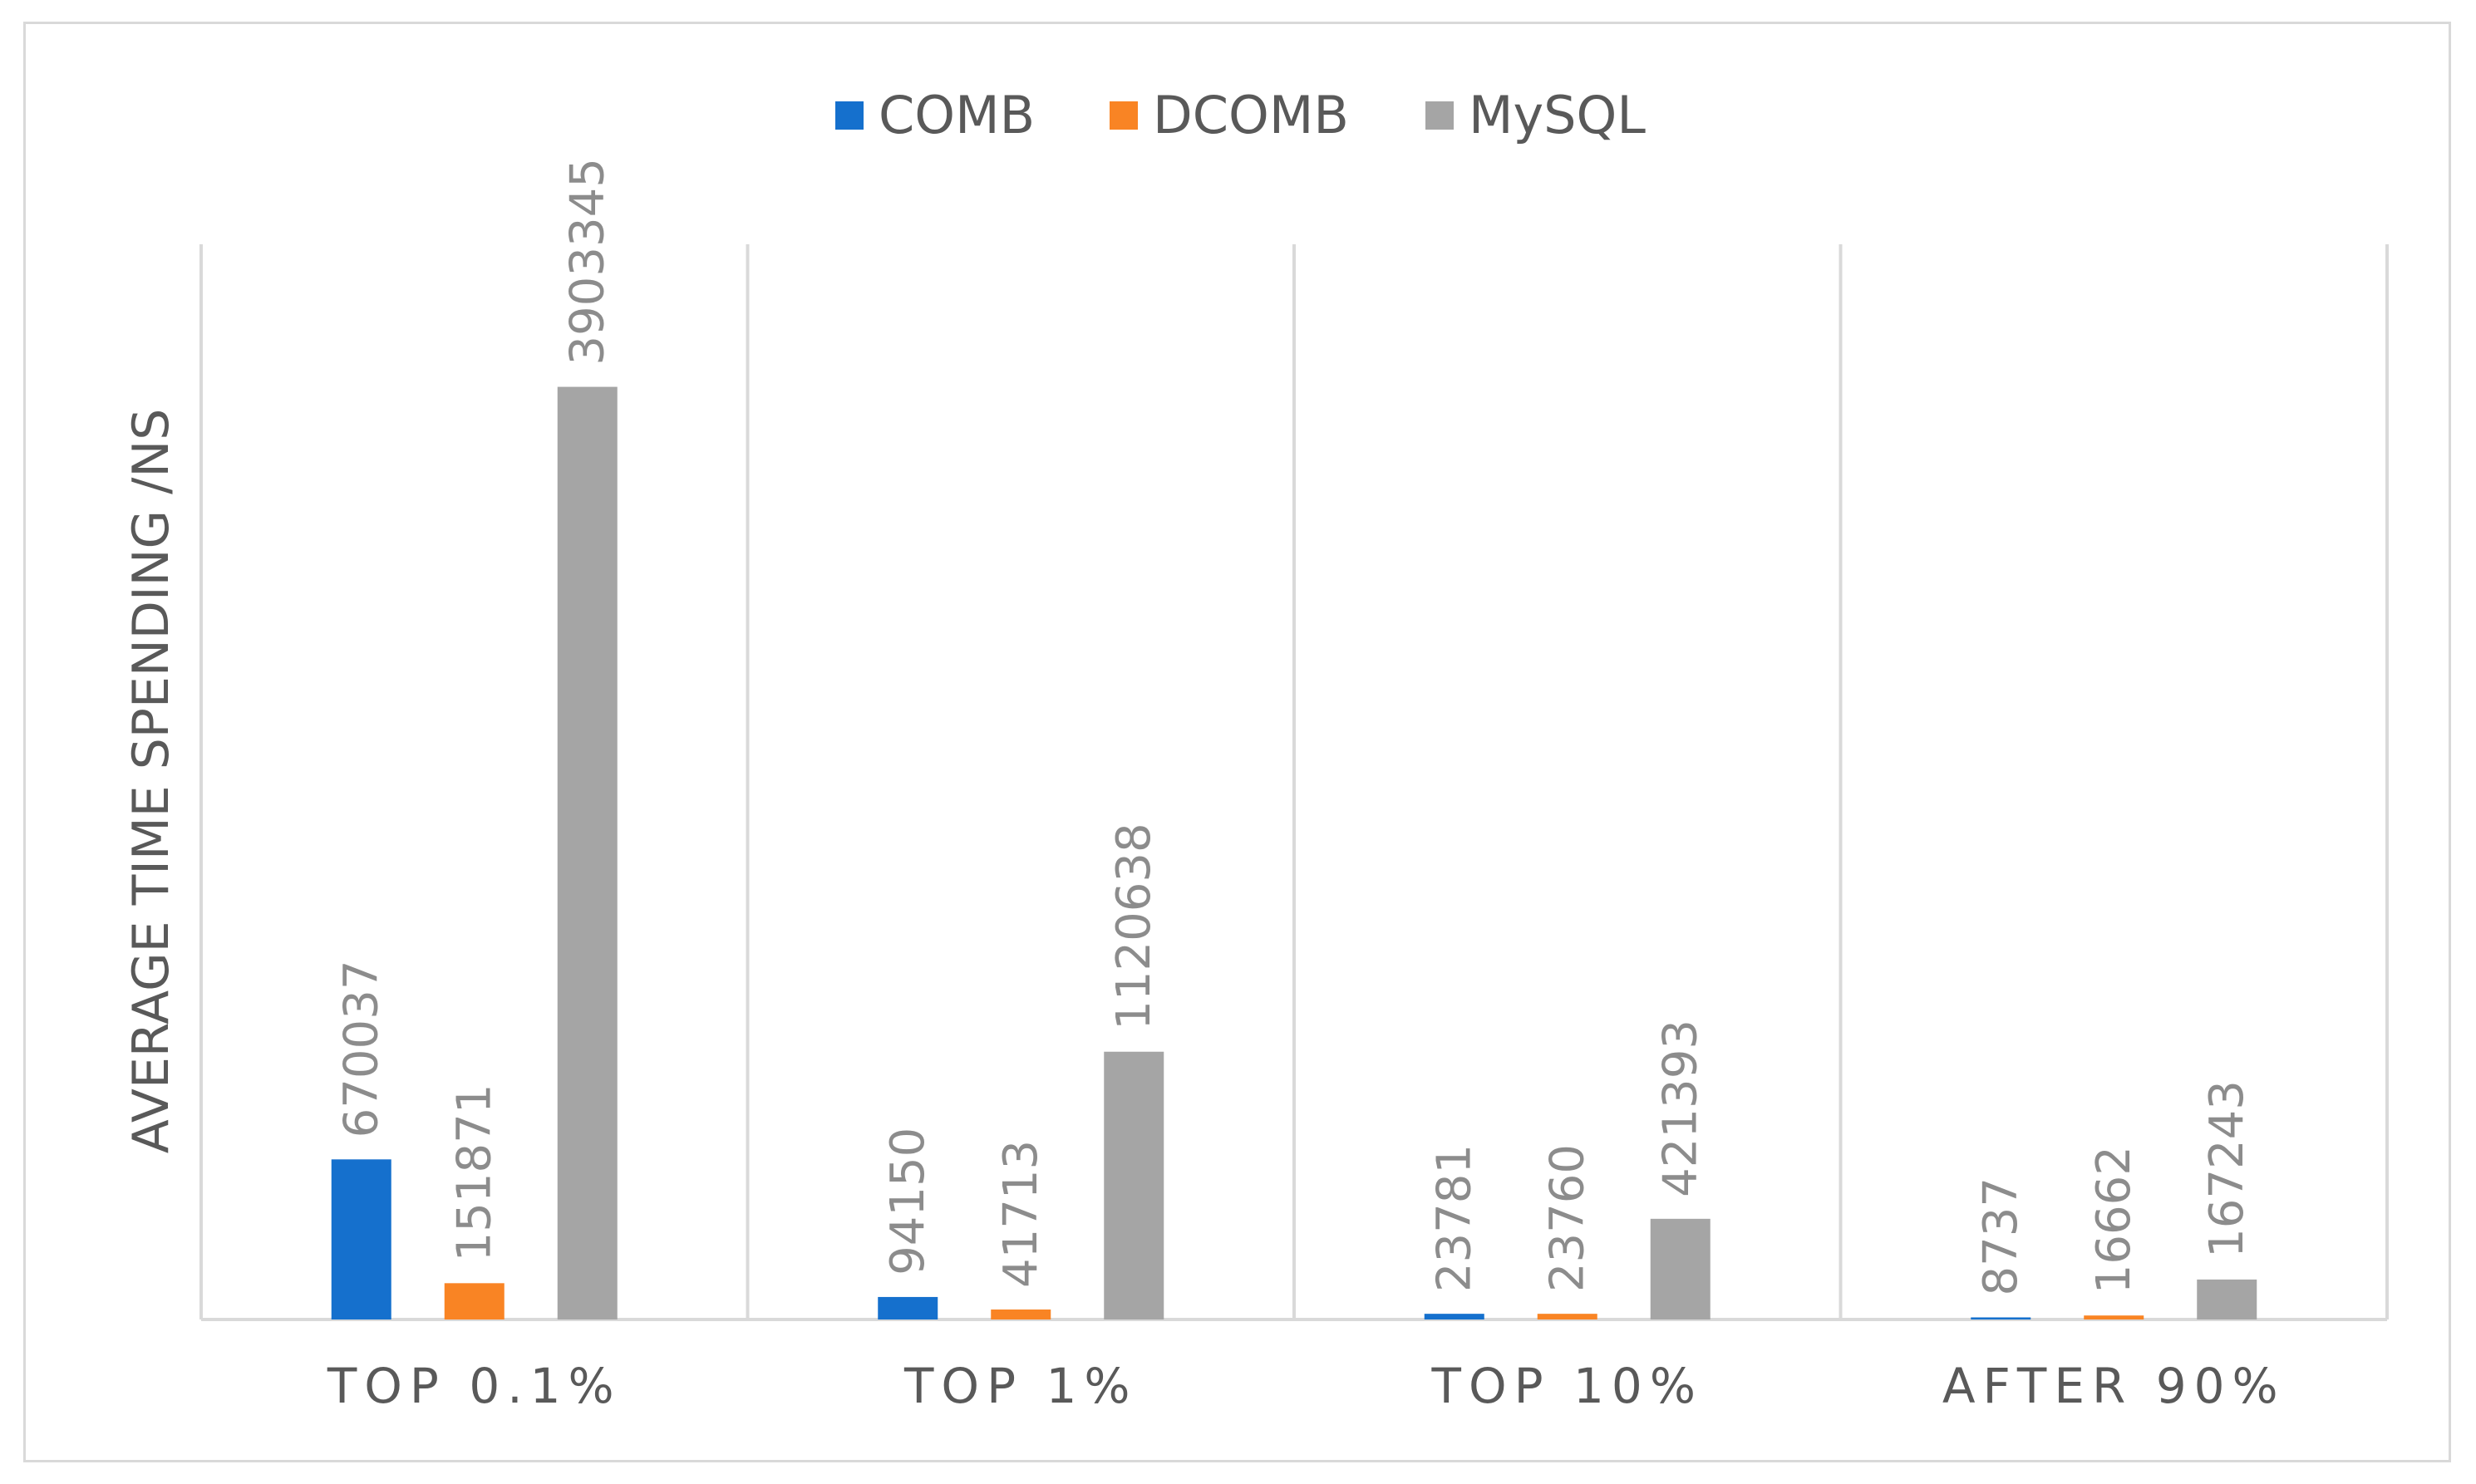  What do you see at coordinates (1439, 115) in the screenshot?
I see `legend-swatch-mysql` at bounding box center [1439, 115].